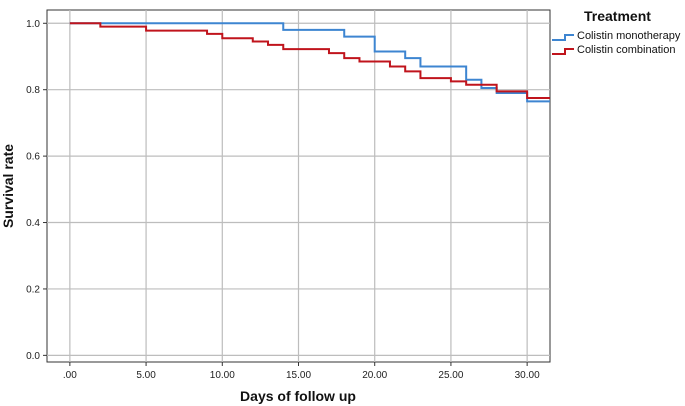  What do you see at coordinates (146, 375) in the screenshot?
I see `x-tick-label: 5.00` at bounding box center [146, 375].